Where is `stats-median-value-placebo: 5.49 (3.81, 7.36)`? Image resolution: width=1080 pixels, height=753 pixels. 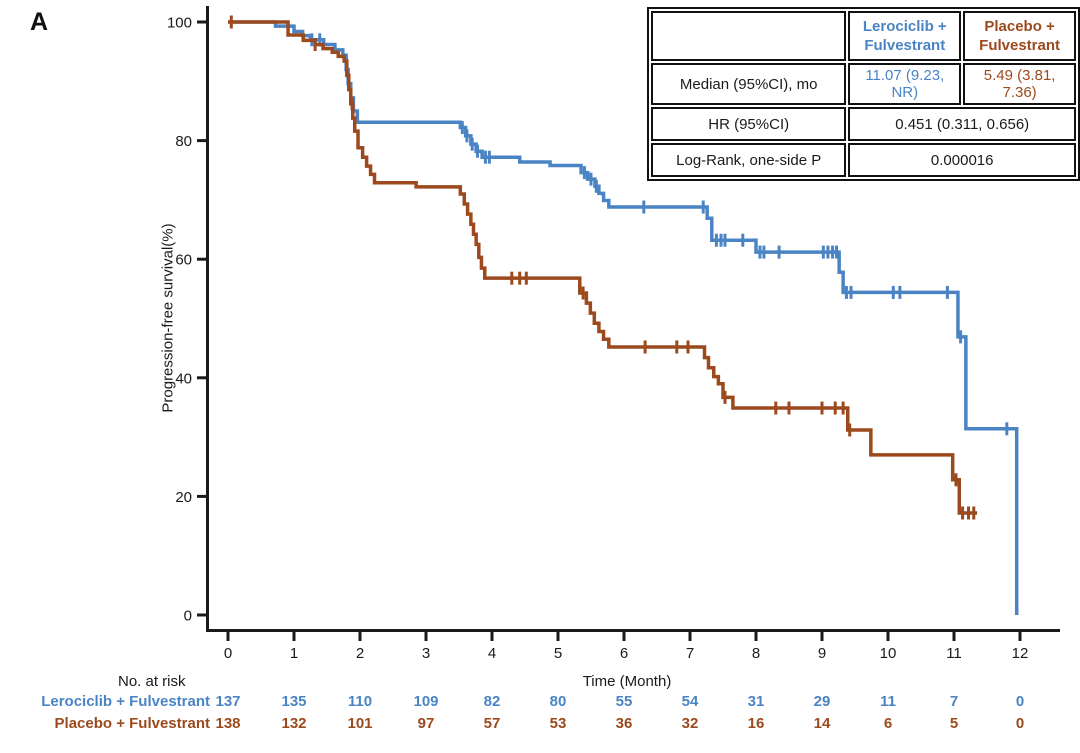
stats-median-value-placebo: 5.49 (3.81, 7.36) is located at coordinates (1019, 84).